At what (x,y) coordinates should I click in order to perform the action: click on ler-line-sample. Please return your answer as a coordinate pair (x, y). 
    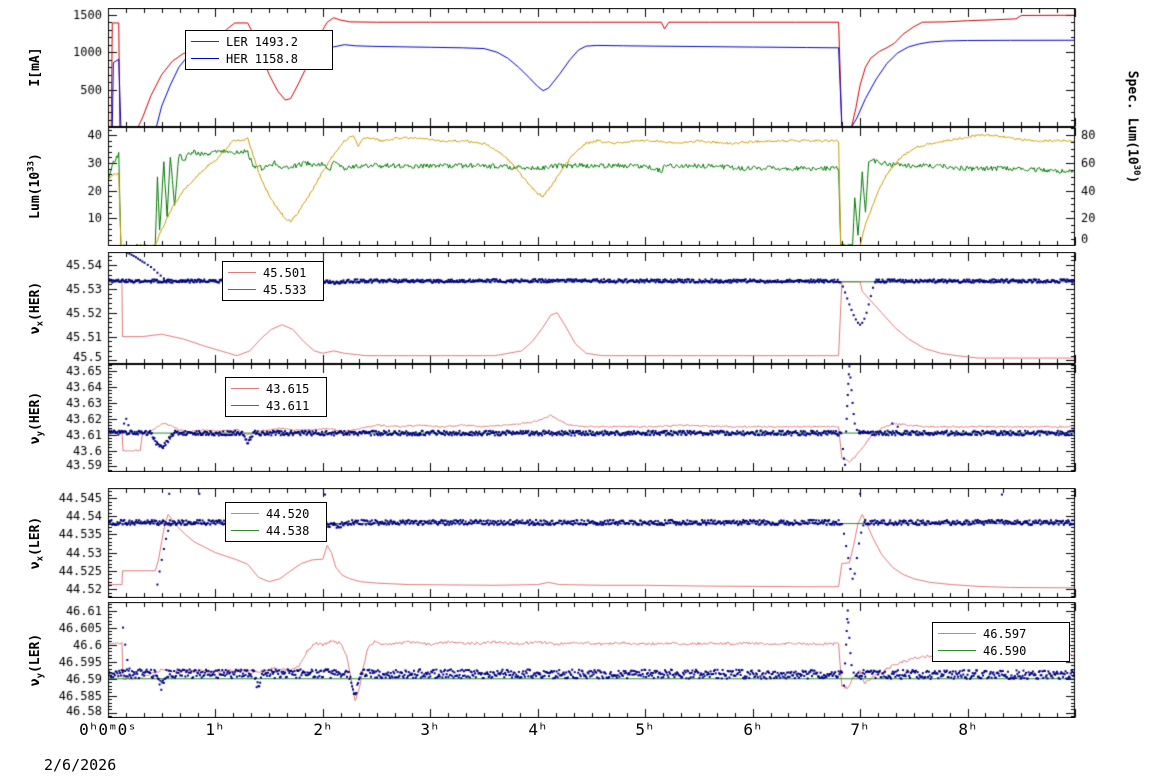
    Looking at the image, I should click on (205, 41).